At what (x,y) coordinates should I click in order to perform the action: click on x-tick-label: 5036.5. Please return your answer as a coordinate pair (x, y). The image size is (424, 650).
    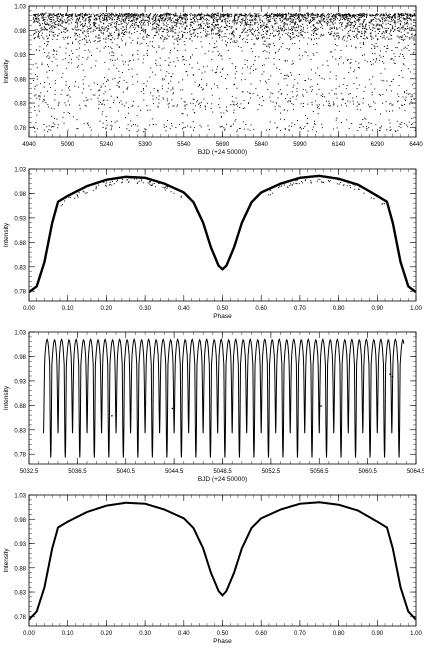
    Looking at the image, I should click on (77, 472).